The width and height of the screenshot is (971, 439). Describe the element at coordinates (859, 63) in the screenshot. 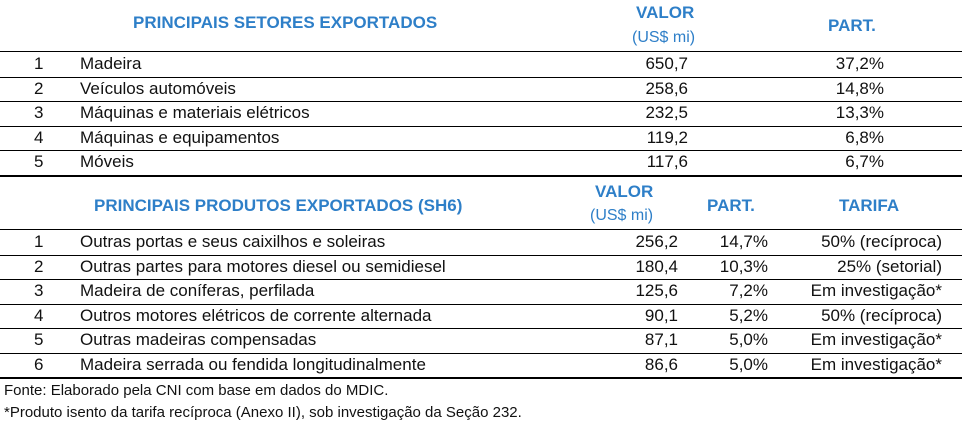

I see `share-cell: 37,2%` at that location.